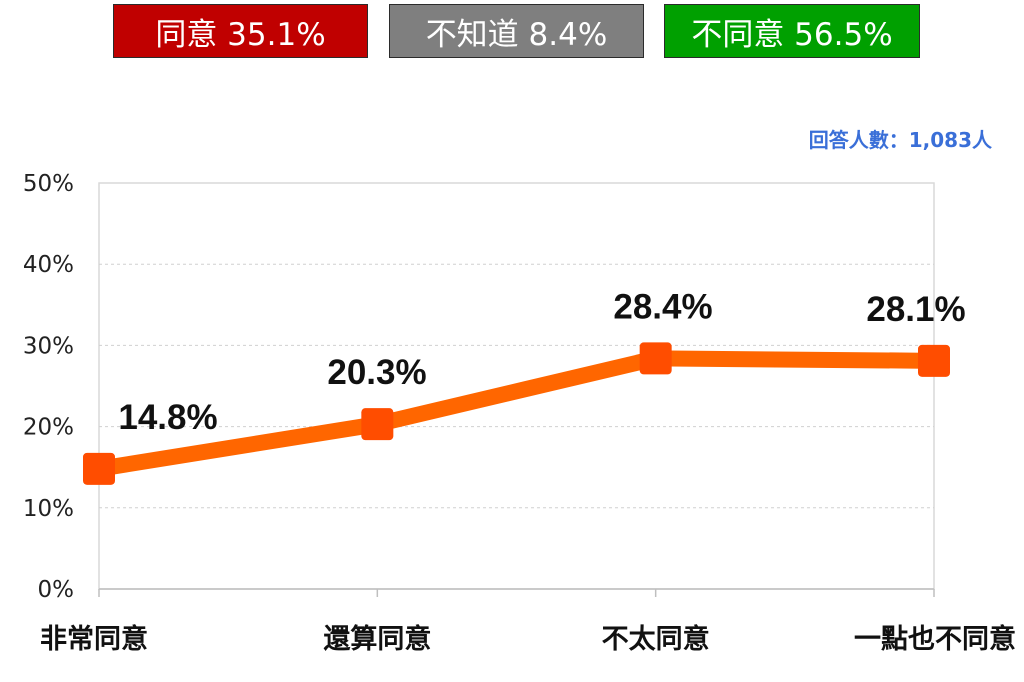 Image resolution: width=1024 pixels, height=682 pixels. I want to click on x-category-label: 一點也不同意, so click(935, 639).